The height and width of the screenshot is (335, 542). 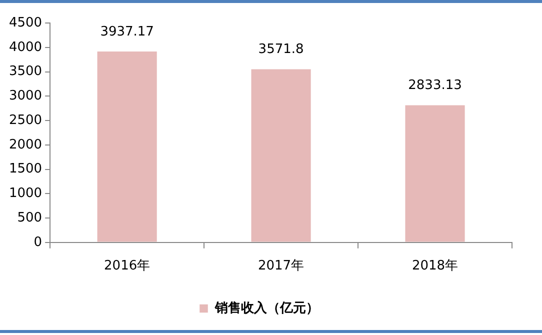 I want to click on legend-label: 销售收入（亿元）, so click(x=266, y=308).